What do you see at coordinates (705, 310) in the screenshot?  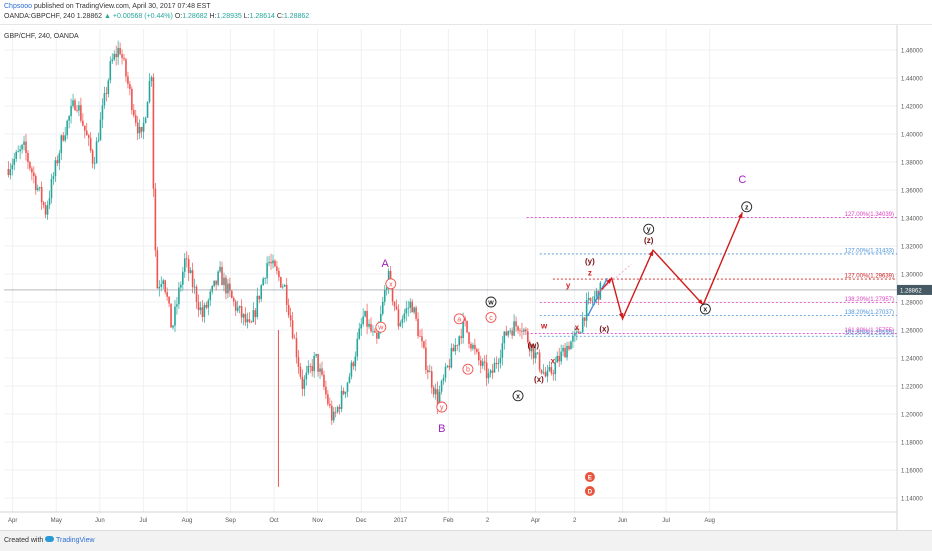 I see `wave-label: x` at bounding box center [705, 310].